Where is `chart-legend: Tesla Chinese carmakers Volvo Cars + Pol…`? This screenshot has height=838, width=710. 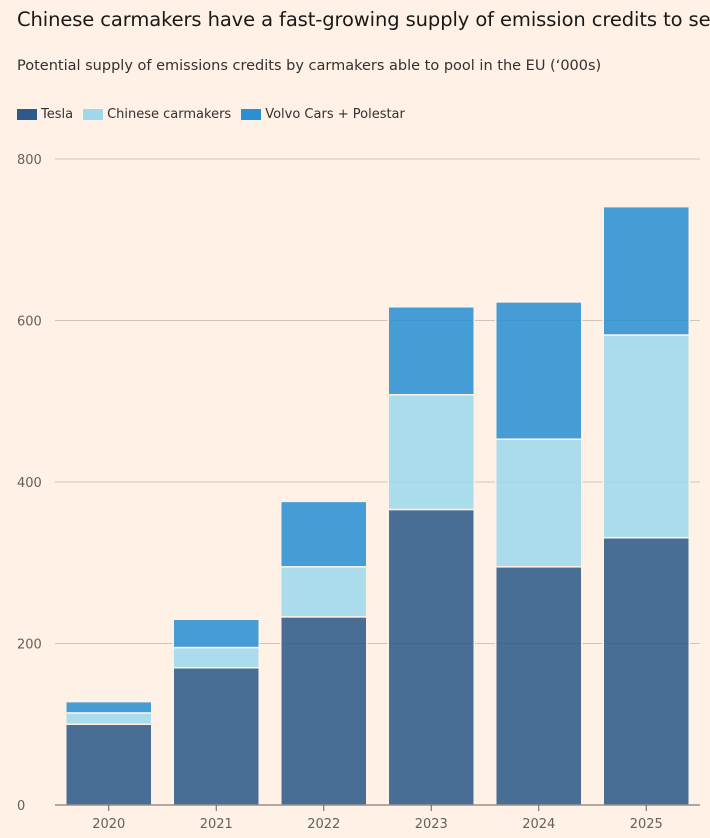 chart-legend: Tesla Chinese carmakers Volvo Cars + Pol… is located at coordinates (216, 114).